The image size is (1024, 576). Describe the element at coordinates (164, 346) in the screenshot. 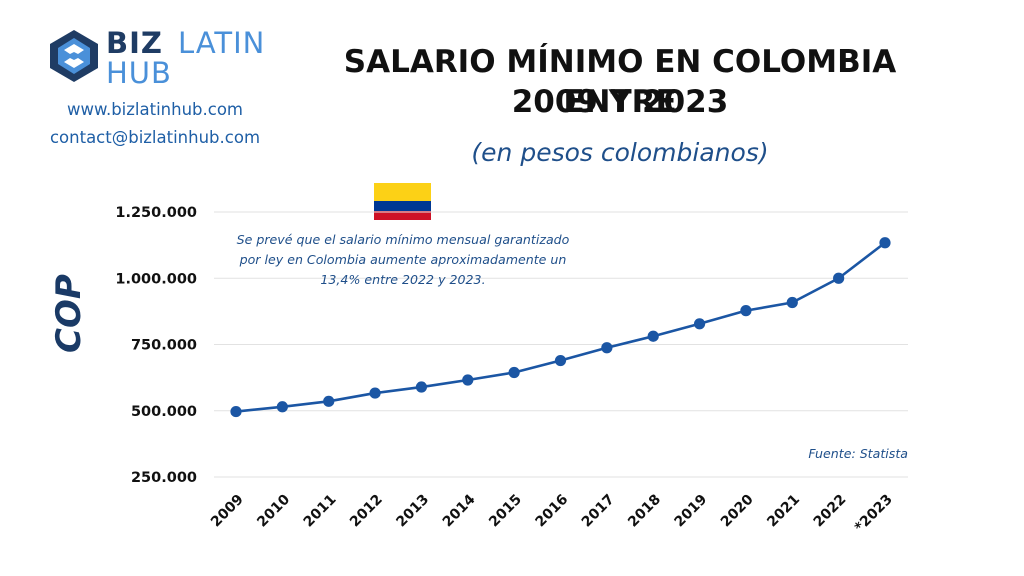

I see `y-tick-label: 750.000` at that location.